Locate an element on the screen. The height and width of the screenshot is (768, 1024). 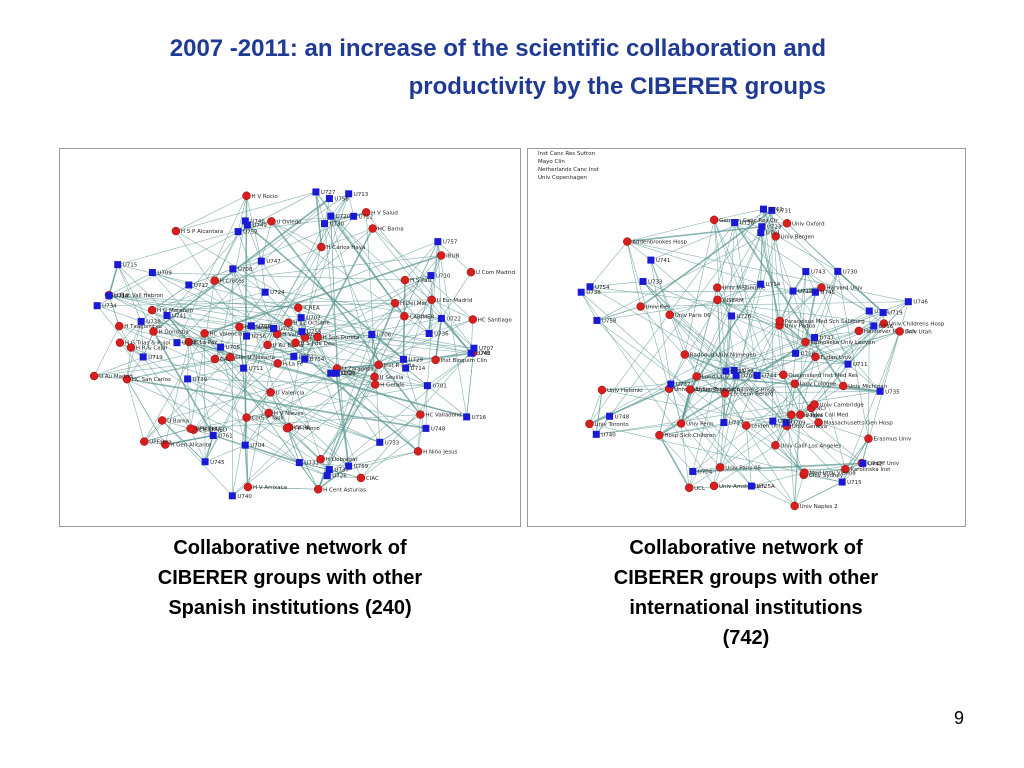
node-label: H S Pau is located at coordinates (420, 281).